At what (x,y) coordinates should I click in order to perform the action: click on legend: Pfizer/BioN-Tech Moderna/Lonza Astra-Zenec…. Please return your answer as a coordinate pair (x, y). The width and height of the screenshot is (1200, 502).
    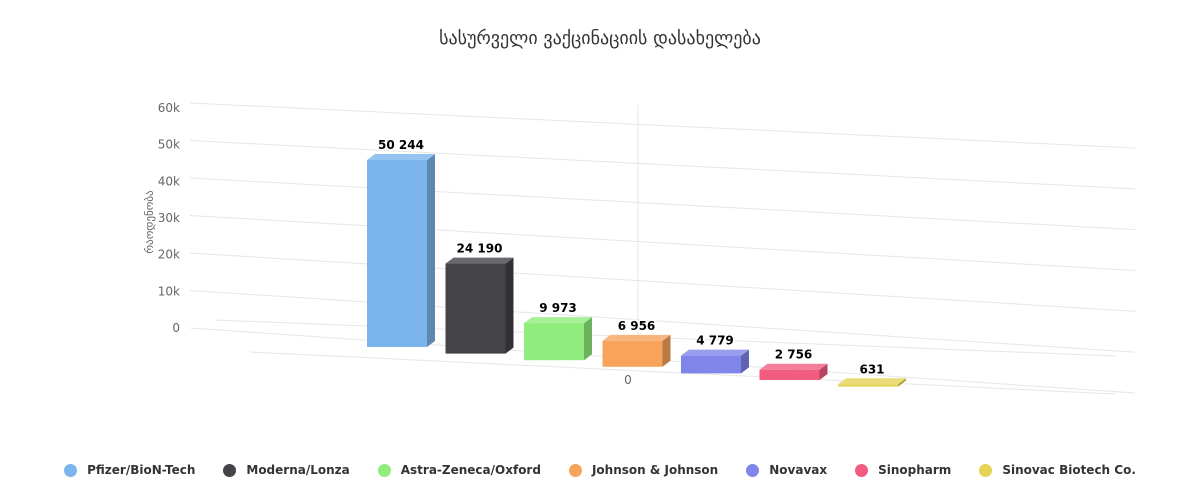
    Looking at the image, I should click on (600, 470).